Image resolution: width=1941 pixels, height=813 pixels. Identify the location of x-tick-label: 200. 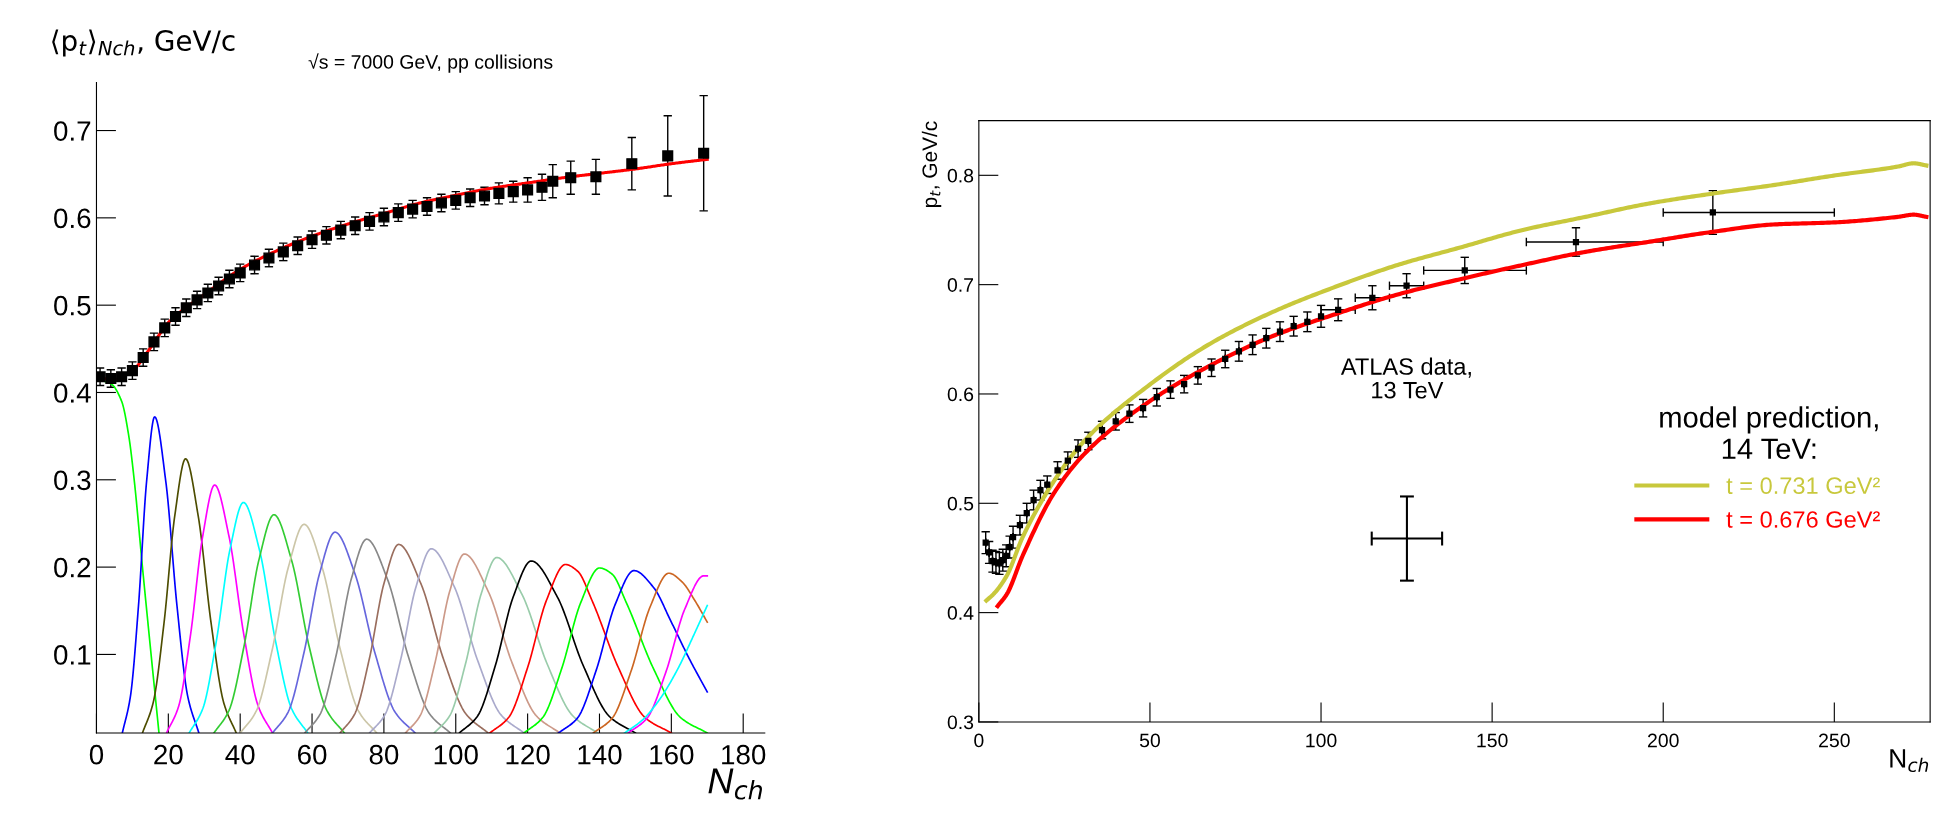
(1663, 740).